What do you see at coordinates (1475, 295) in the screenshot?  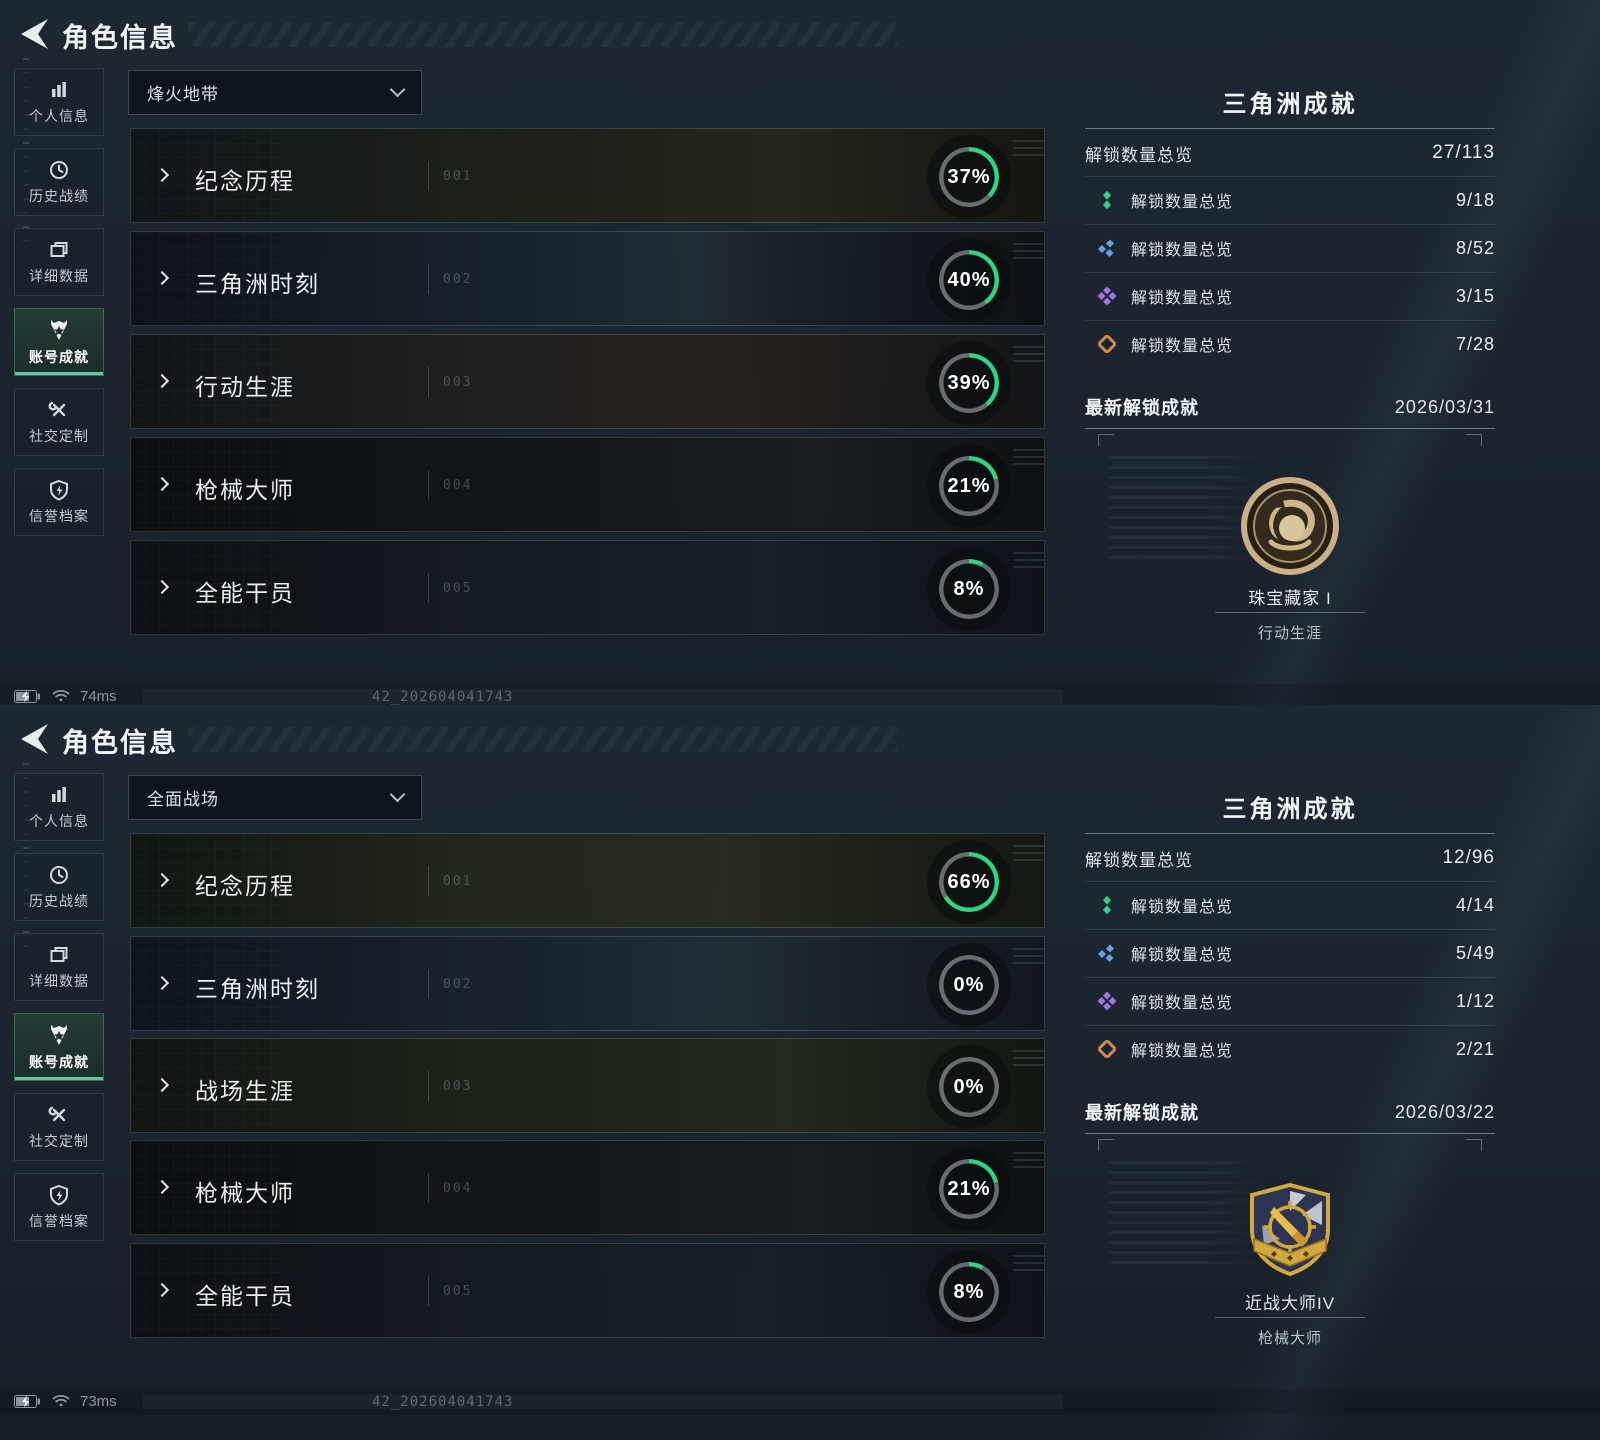 I see `tier-value: 3/15` at bounding box center [1475, 295].